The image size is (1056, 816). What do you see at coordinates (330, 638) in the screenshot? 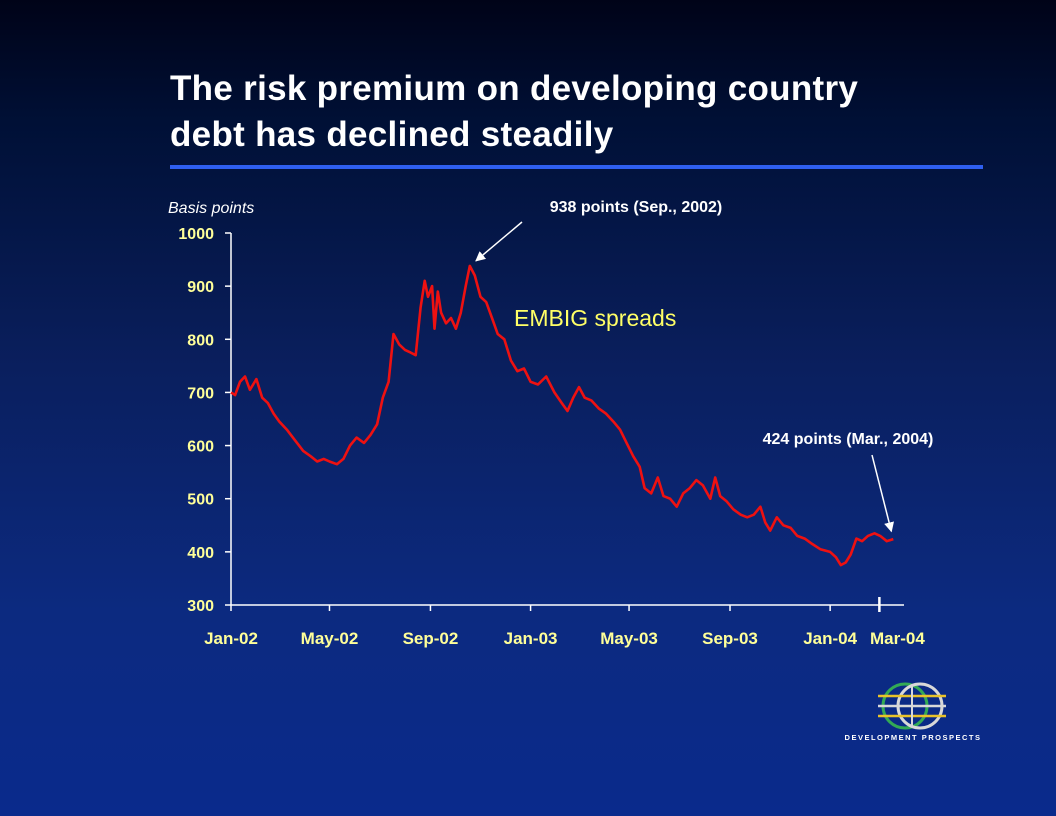
I see `x-tick-label: May-02` at bounding box center [330, 638].